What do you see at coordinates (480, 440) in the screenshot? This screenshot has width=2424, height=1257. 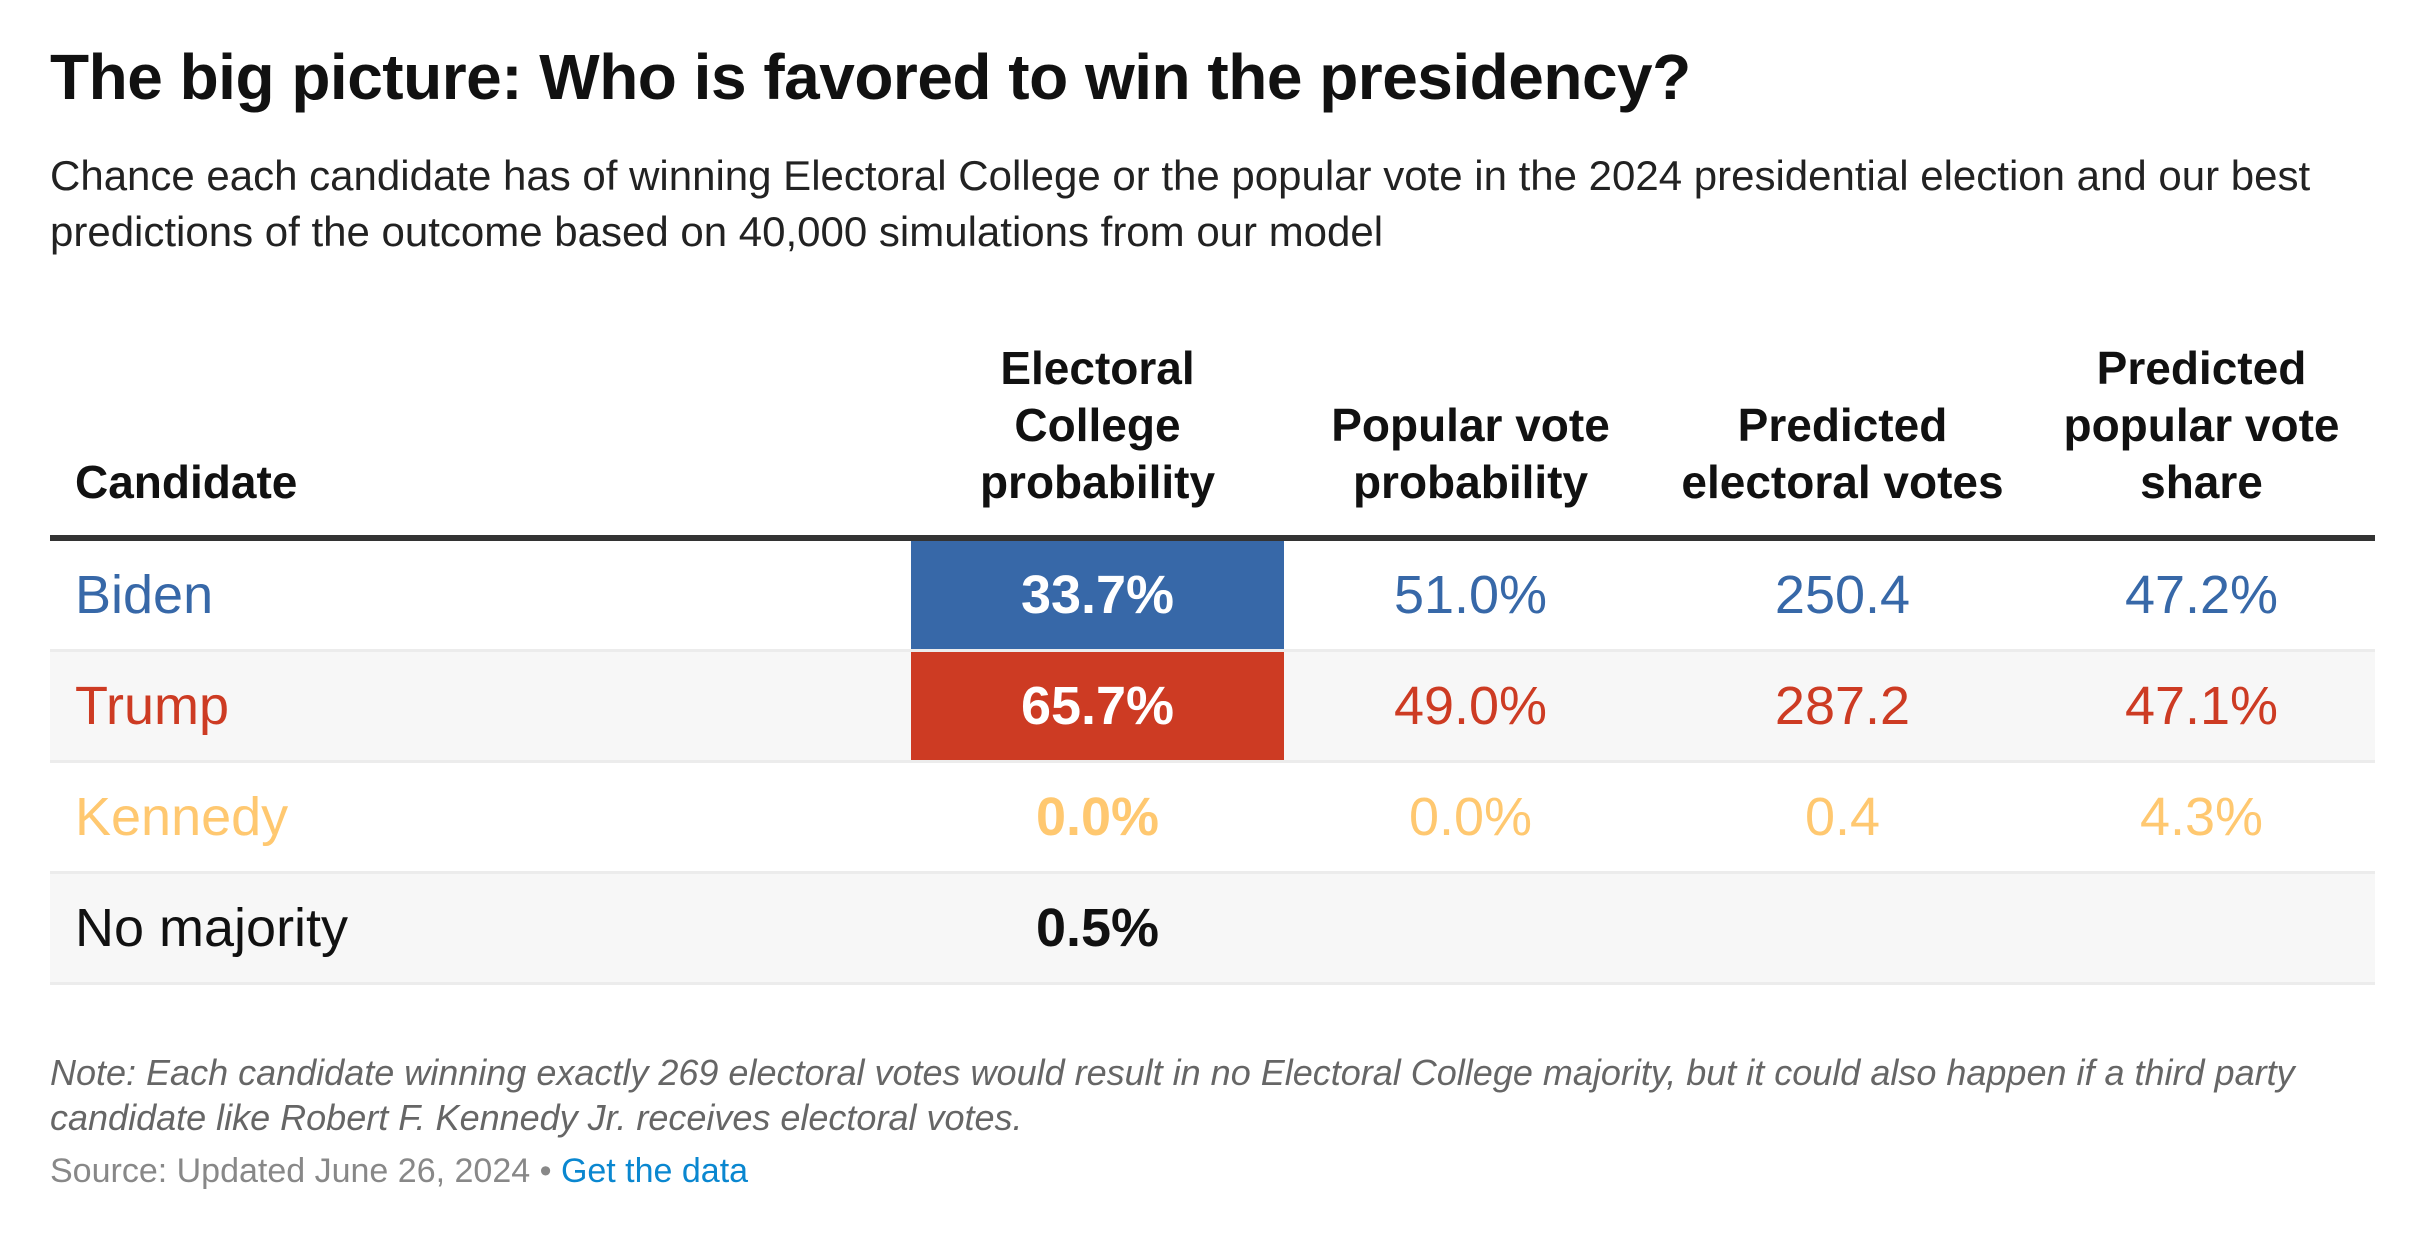 I see `header-candidate: Candidate` at bounding box center [480, 440].